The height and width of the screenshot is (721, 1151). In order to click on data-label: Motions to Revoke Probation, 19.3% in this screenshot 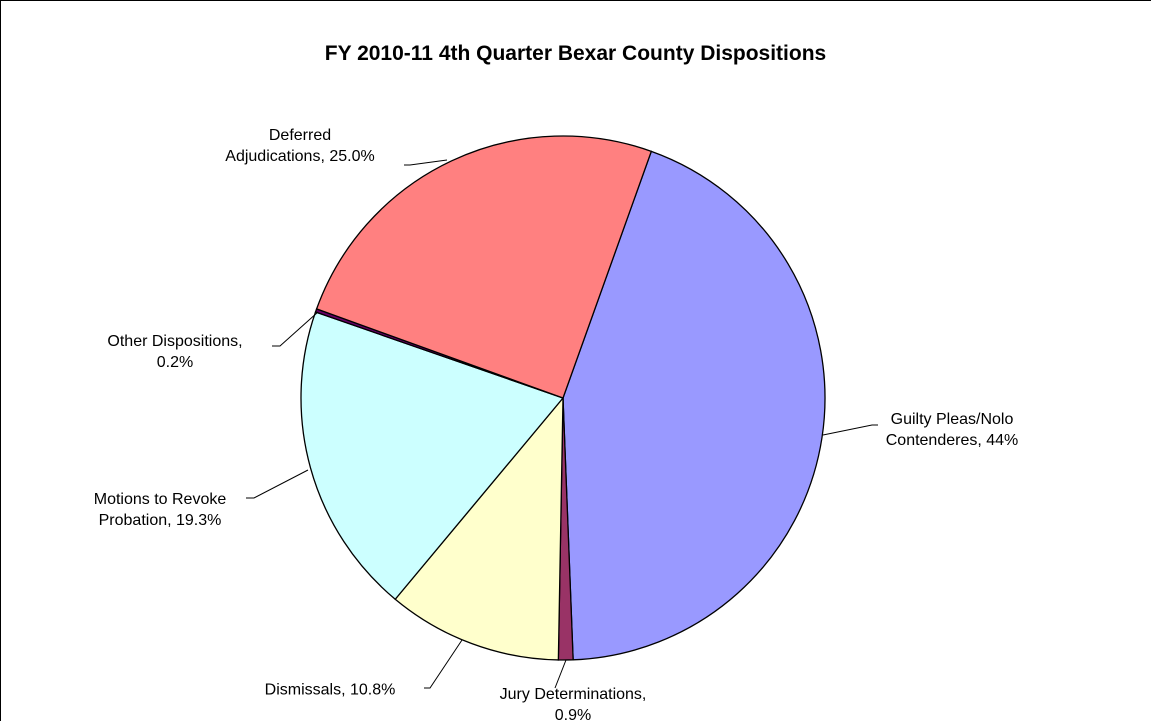, I will do `click(160, 510)`.